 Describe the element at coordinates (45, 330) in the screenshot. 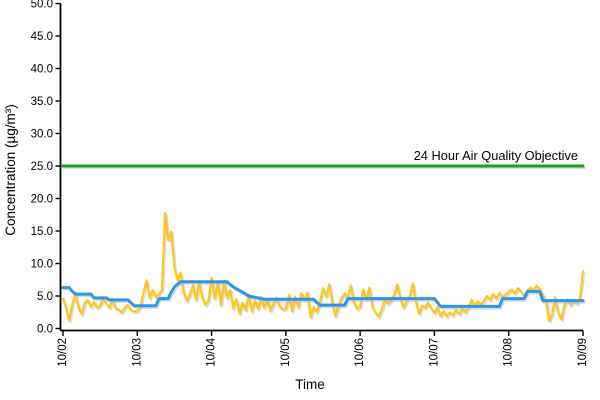

I see `y-tick-label: 0.0` at that location.